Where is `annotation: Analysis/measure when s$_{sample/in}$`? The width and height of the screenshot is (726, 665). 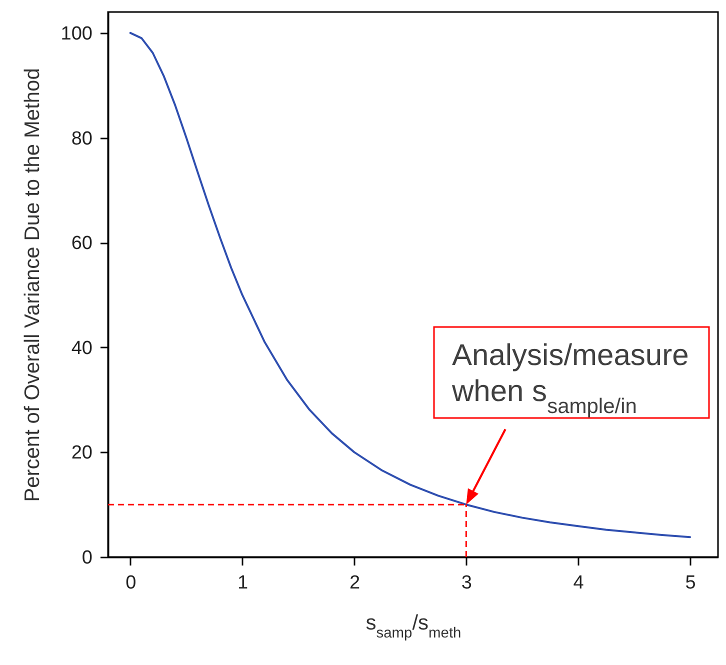 annotation: Analysis/measure when s$_{sample/in}$ is located at coordinates (570, 378).